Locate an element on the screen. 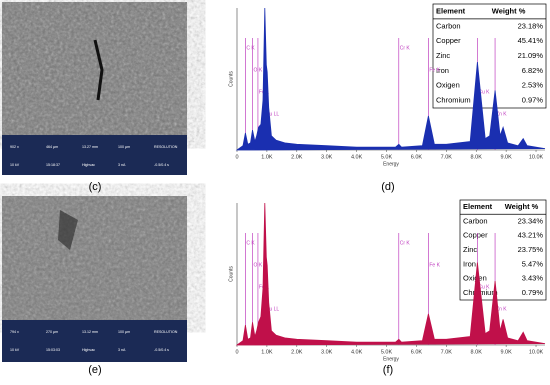  table-cell: 0.97% is located at coordinates (533, 100).